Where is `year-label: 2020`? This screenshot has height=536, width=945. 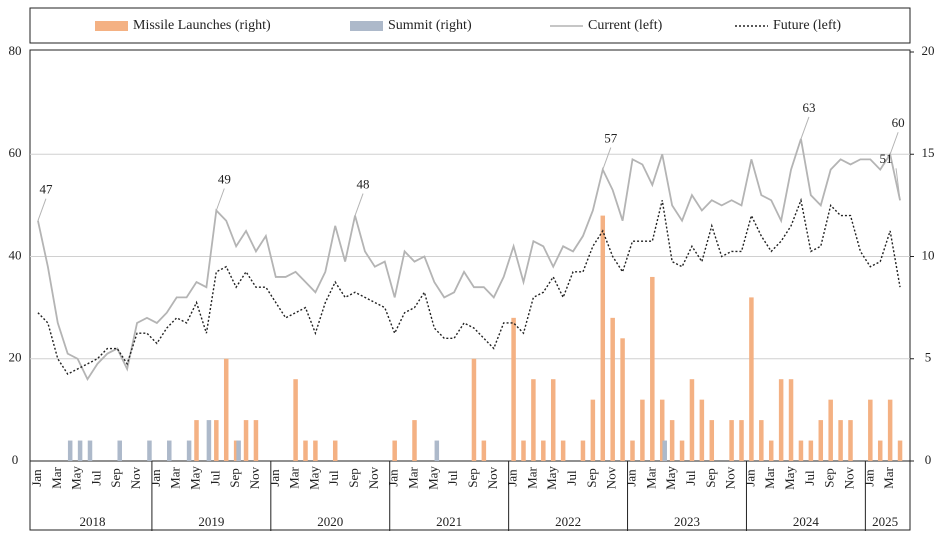
year-label: 2020 is located at coordinates (330, 521).